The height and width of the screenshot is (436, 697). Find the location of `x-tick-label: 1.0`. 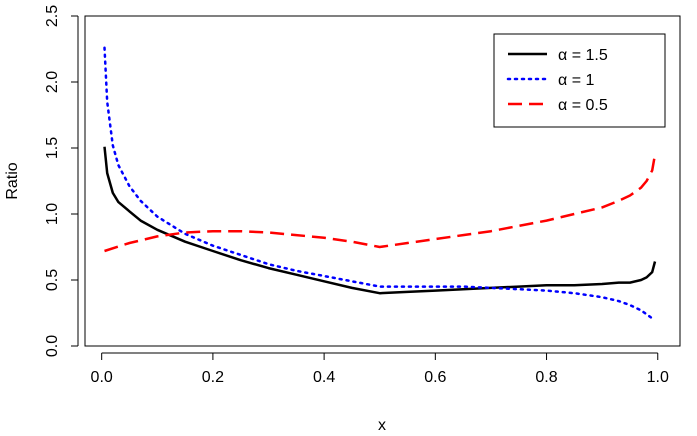

x-tick-label: 1.0 is located at coordinates (658, 377).